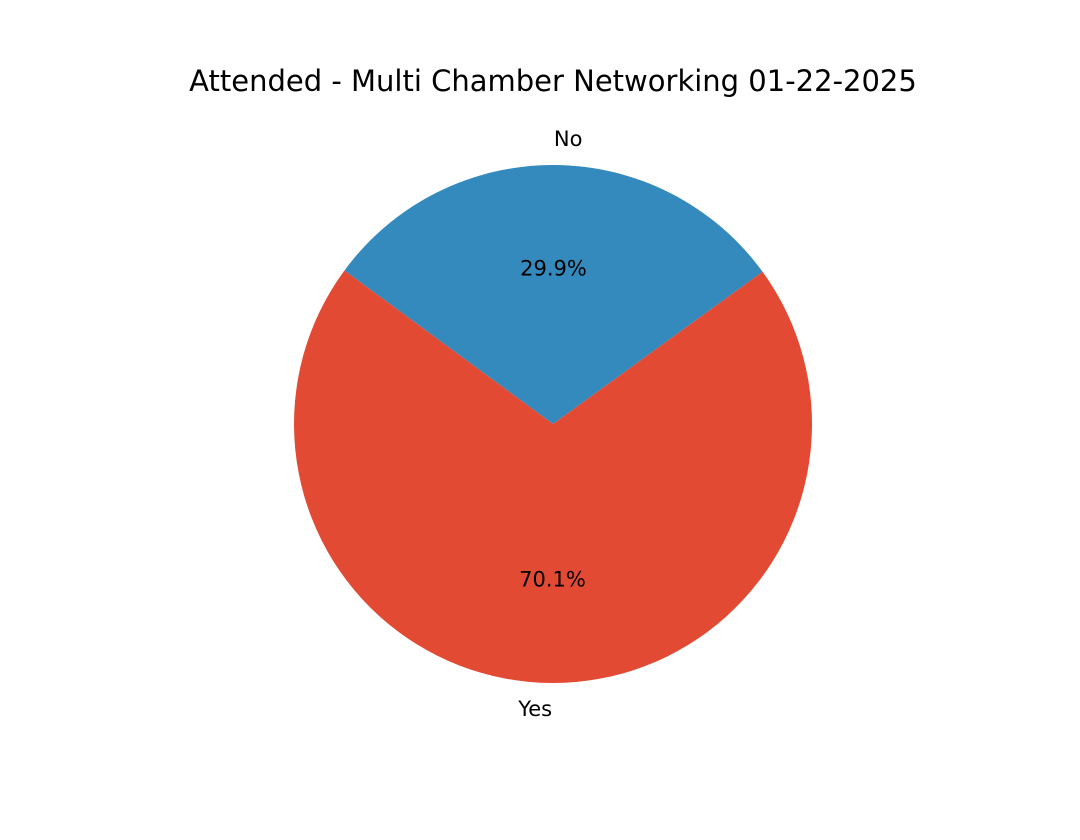 Image resolution: width=1080 pixels, height=840 pixels. Describe the element at coordinates (534, 709) in the screenshot. I see `slice-label-yes: Yes` at that location.